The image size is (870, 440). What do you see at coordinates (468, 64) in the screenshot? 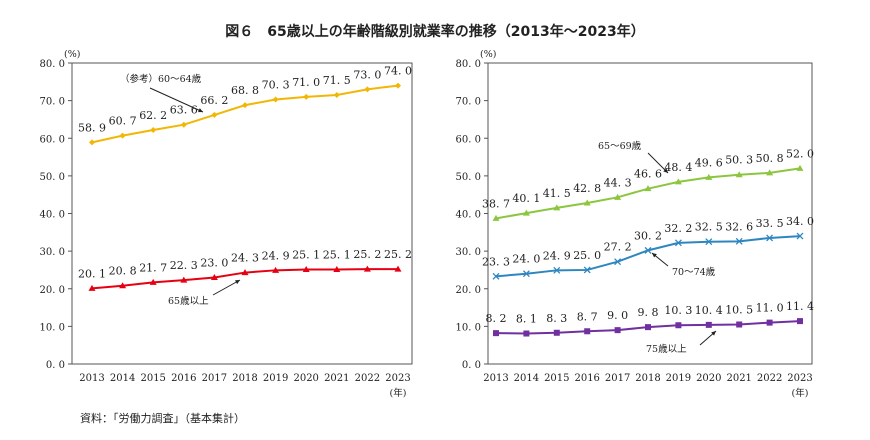
I see `y-tick-label: 80. 0` at bounding box center [468, 64].